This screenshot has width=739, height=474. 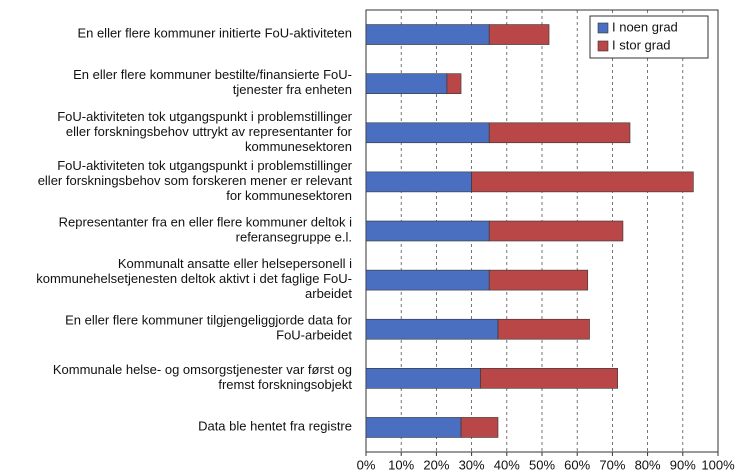 What do you see at coordinates (314, 335) in the screenshot?
I see `category-line: FoU-arbeidet` at bounding box center [314, 335].